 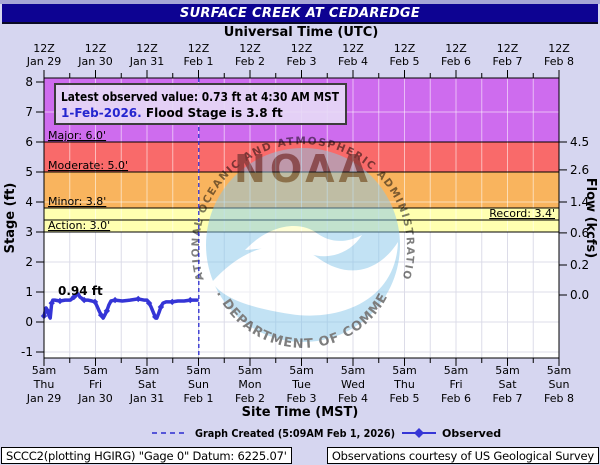 What do you see at coordinates (303, 169) in the screenshot?
I see `noaa-letters: NOAA` at bounding box center [303, 169].